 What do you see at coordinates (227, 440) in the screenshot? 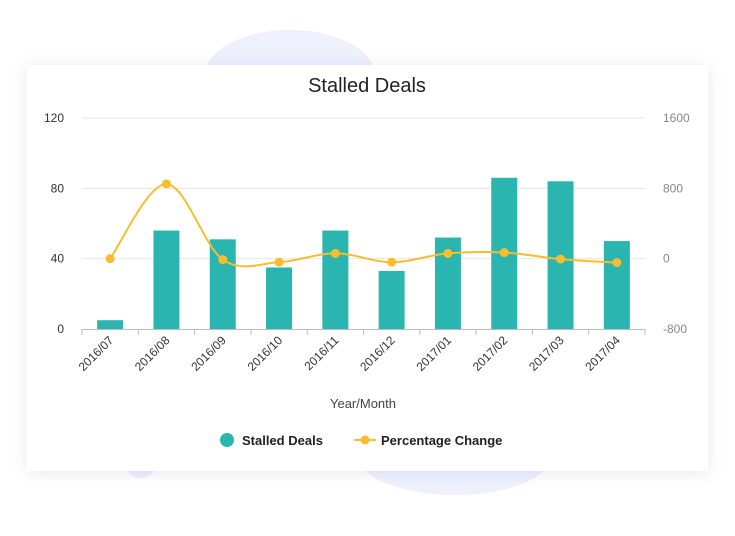
I see `legend-marker-stalled-deals` at bounding box center [227, 440].